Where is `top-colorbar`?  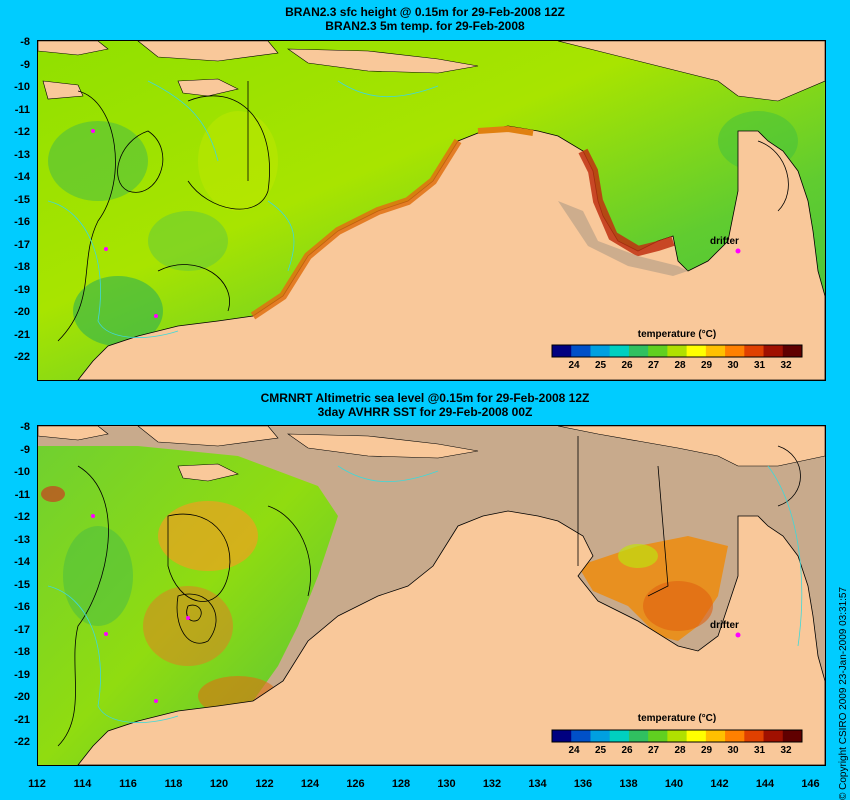 top-colorbar is located at coordinates (677, 351).